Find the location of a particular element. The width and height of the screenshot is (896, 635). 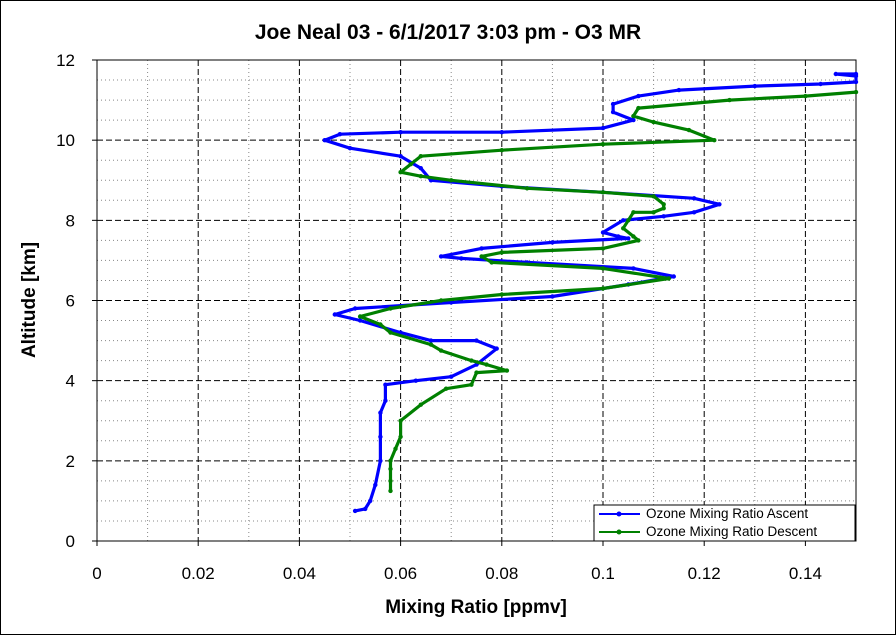

x-axis-title: Mixing Ratio [ppmv] is located at coordinates (476, 607).